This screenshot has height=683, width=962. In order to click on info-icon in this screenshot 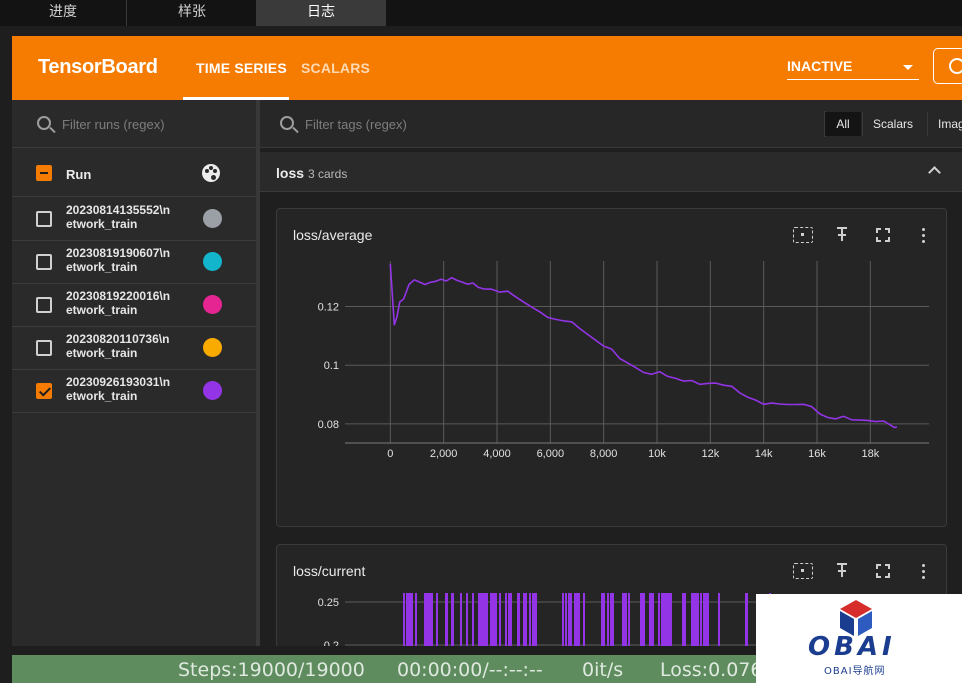, I will do `click(955, 66)`.